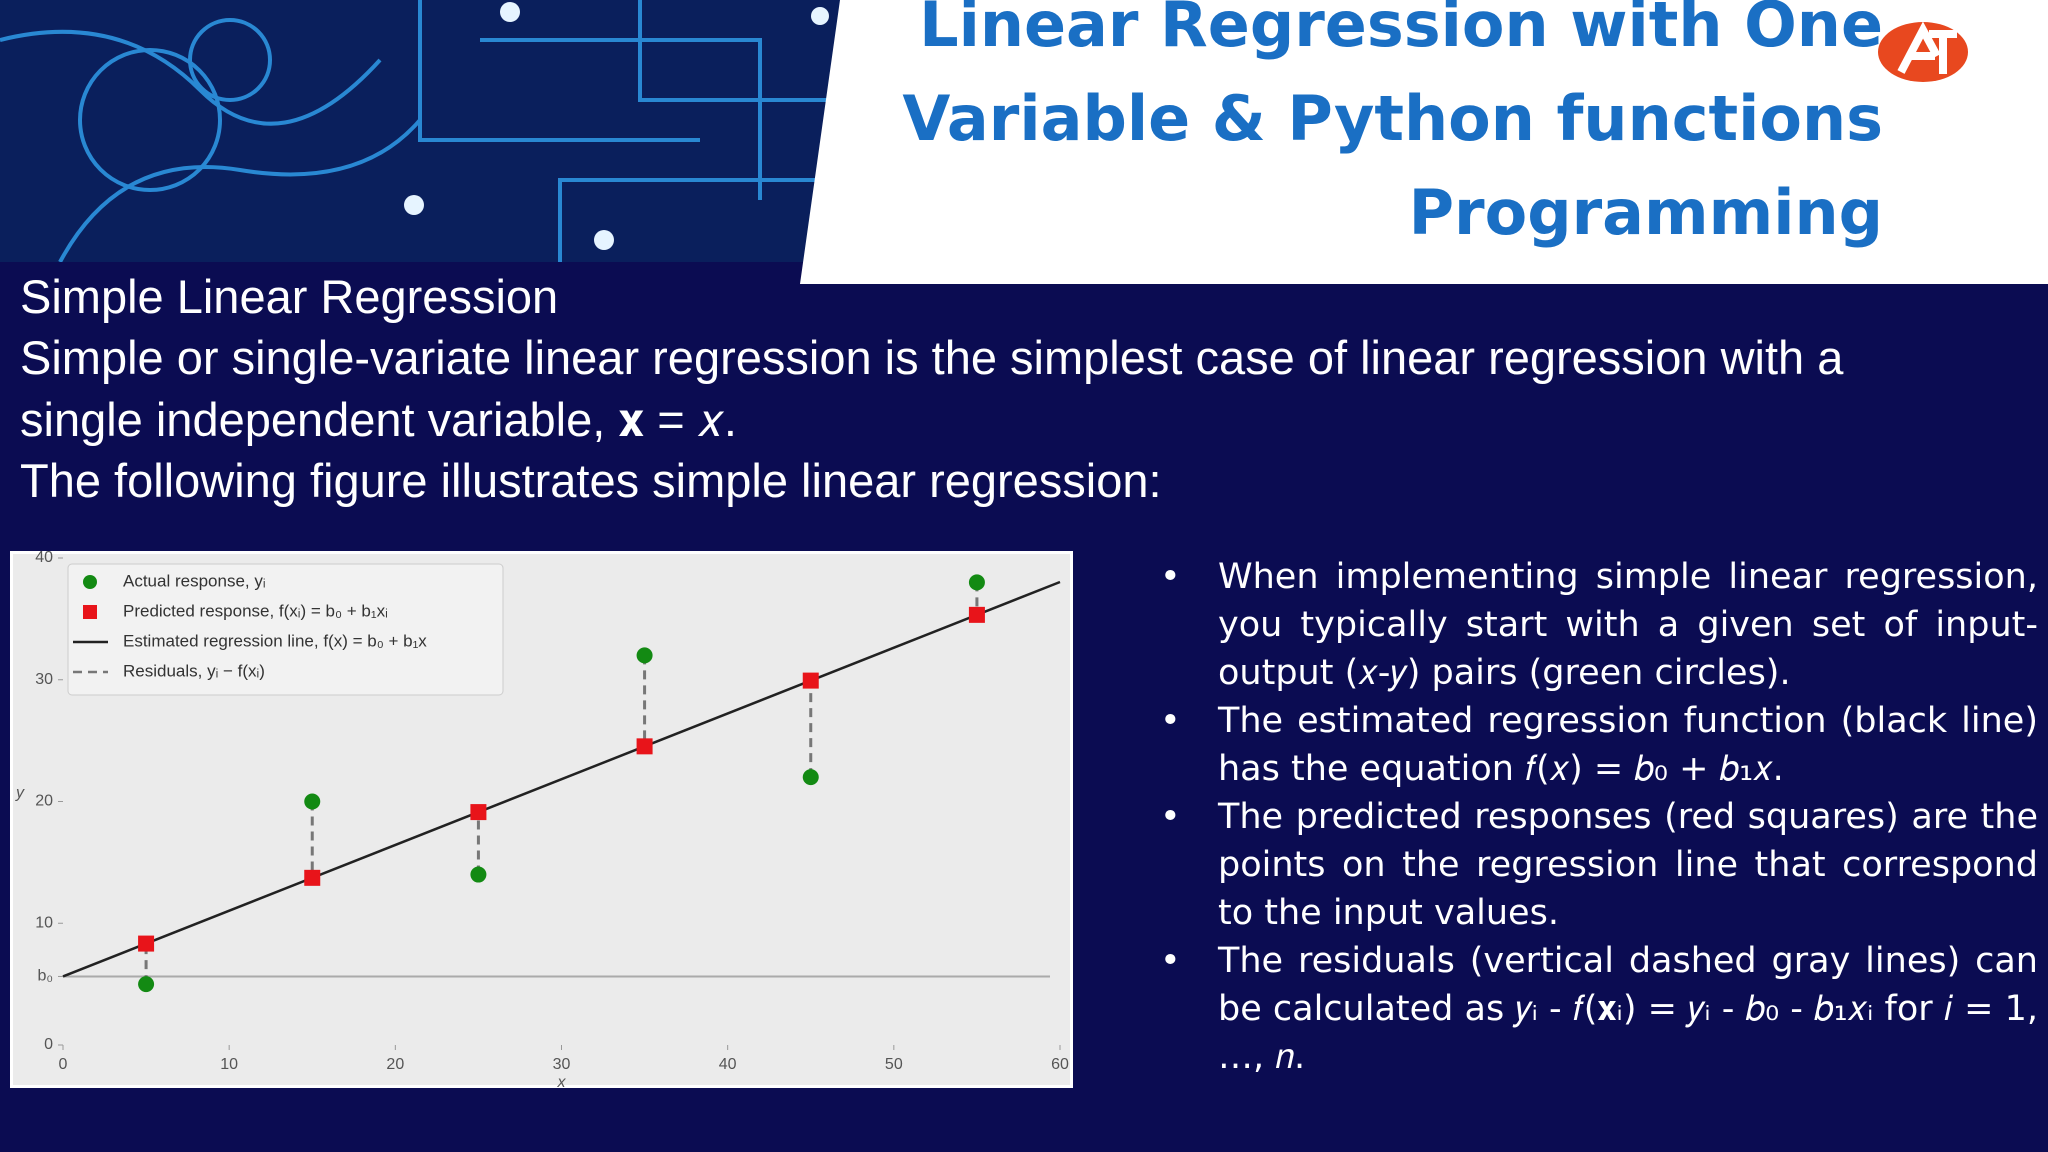 The width and height of the screenshot is (2048, 1152). Describe the element at coordinates (229, 1064) in the screenshot. I see `x-tick-label: 10` at that location.